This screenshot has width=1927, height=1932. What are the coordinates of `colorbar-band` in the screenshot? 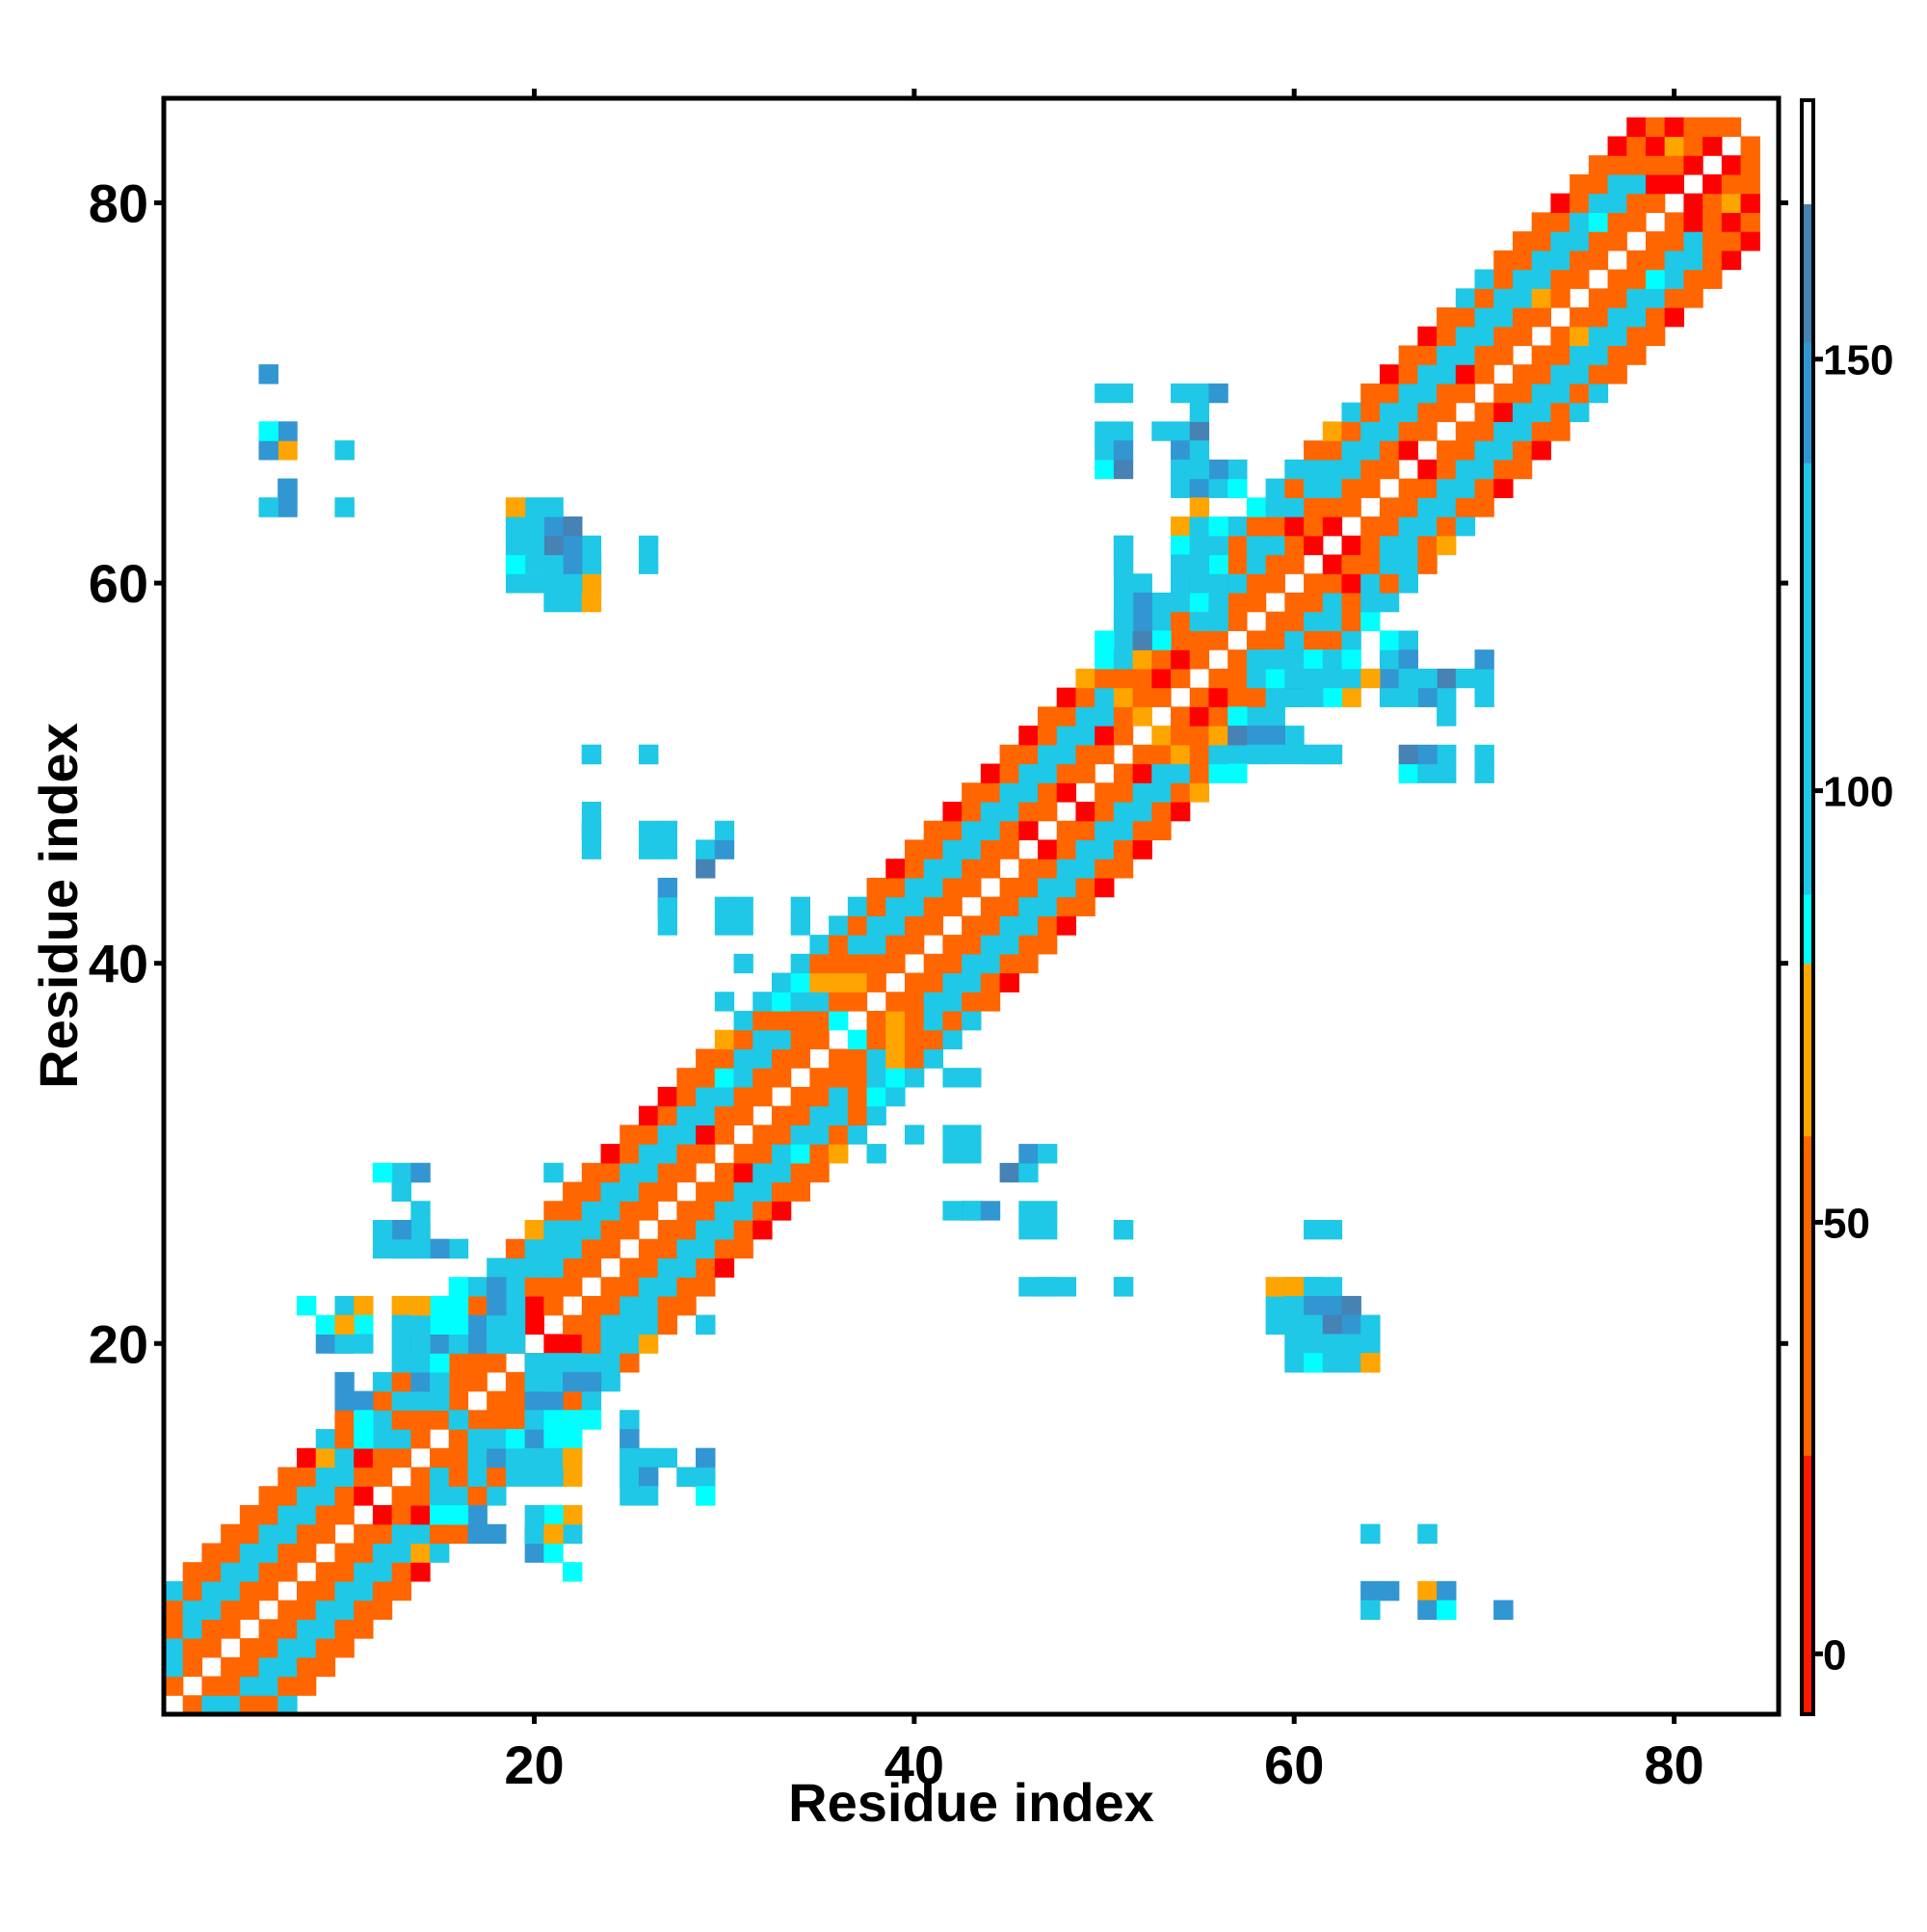 It's located at (1807, 402).